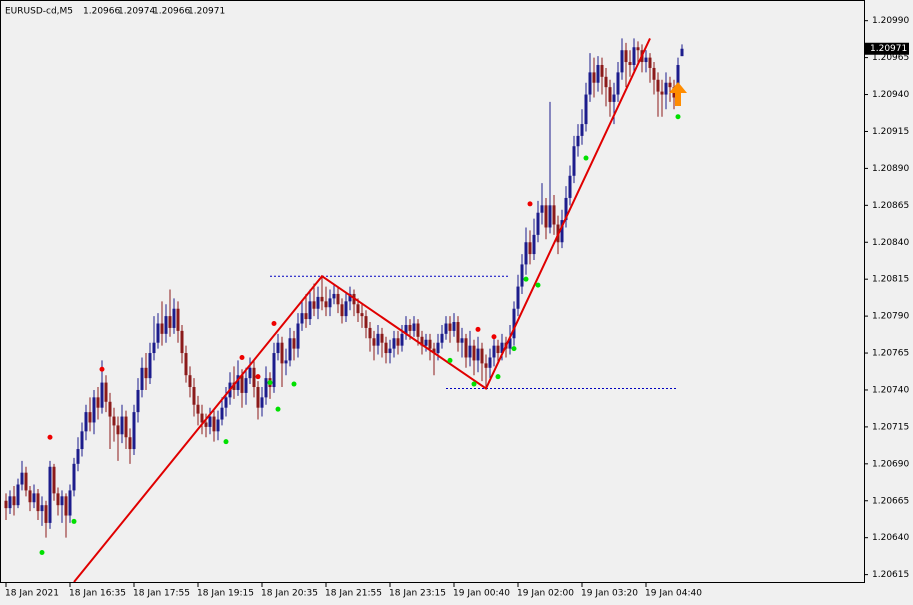 The height and width of the screenshot is (605, 913). I want to click on y-tick-label: 1.20665, so click(890, 501).